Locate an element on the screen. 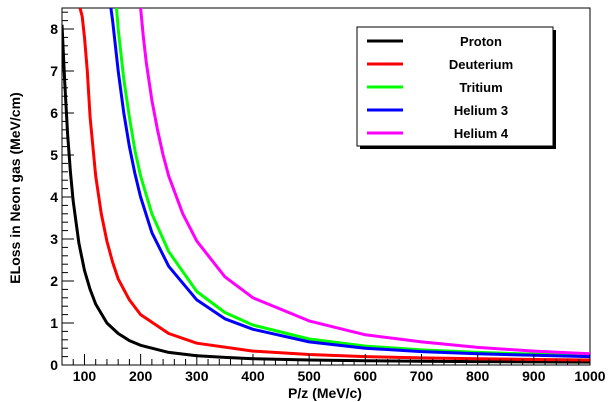 The height and width of the screenshot is (402, 608). y-axis-title: ELoss in Neon gas (MeV/cm) is located at coordinates (15, 187).